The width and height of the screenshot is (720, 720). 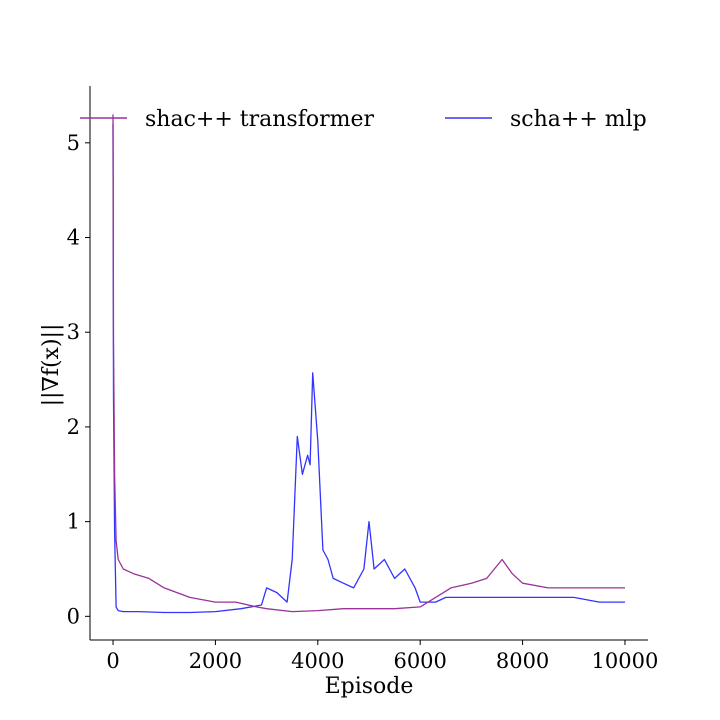 I want to click on x-tick-label: 8000, so click(x=522, y=661).